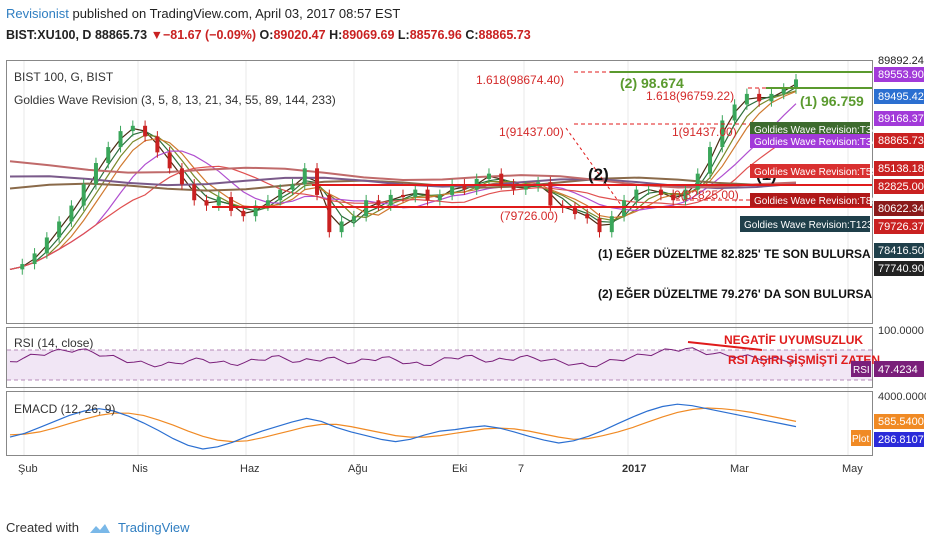 The width and height of the screenshot is (932, 550). I want to click on fib-label-1618a: 1.618(98674.40), so click(520, 80).